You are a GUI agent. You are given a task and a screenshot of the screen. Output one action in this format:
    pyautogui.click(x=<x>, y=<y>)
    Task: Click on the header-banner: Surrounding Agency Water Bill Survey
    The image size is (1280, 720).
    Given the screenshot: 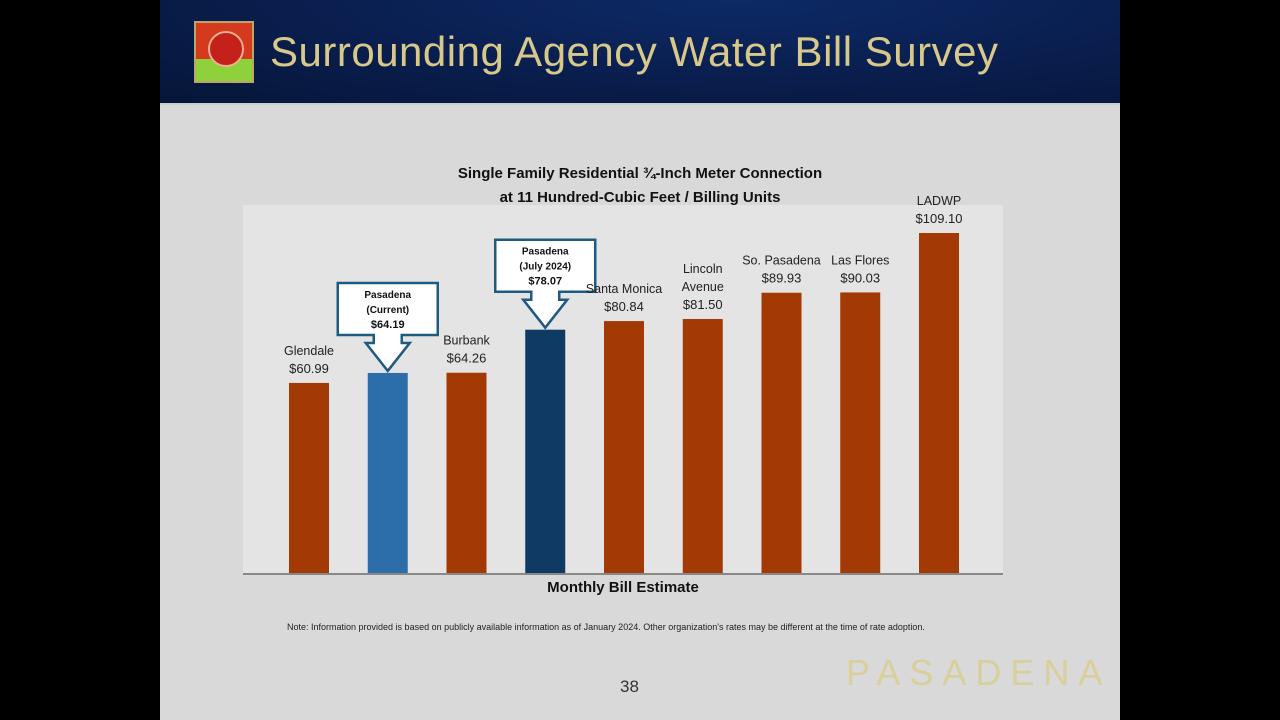 What is the action you would take?
    pyautogui.click(x=640, y=52)
    